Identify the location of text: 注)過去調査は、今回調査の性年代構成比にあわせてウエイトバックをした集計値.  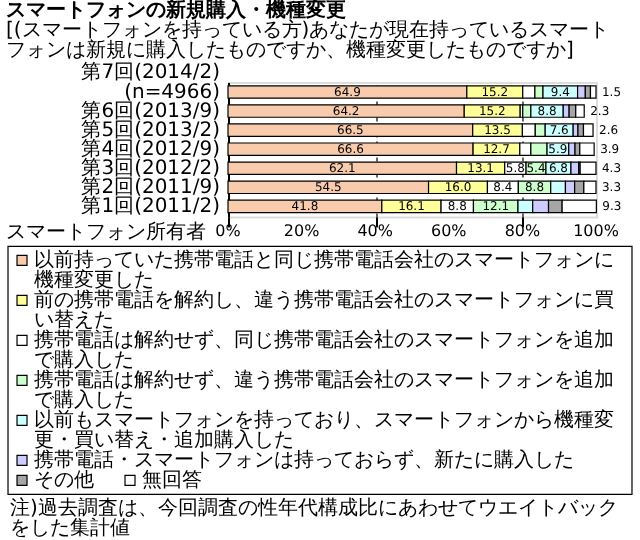
(314, 518).